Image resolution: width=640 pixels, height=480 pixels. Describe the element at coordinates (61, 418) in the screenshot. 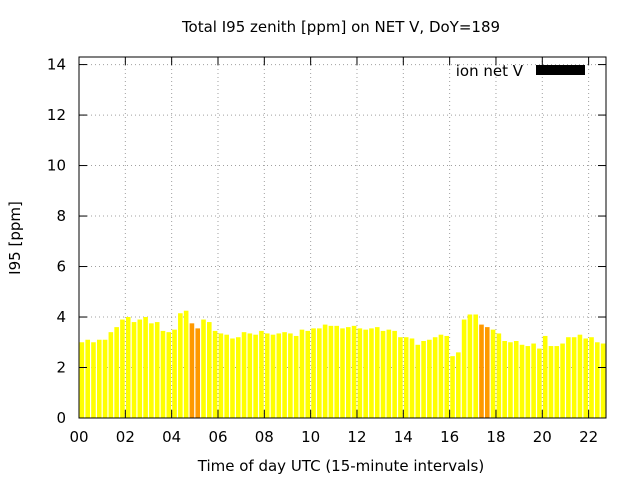

I see `y-tick-label: 0` at that location.